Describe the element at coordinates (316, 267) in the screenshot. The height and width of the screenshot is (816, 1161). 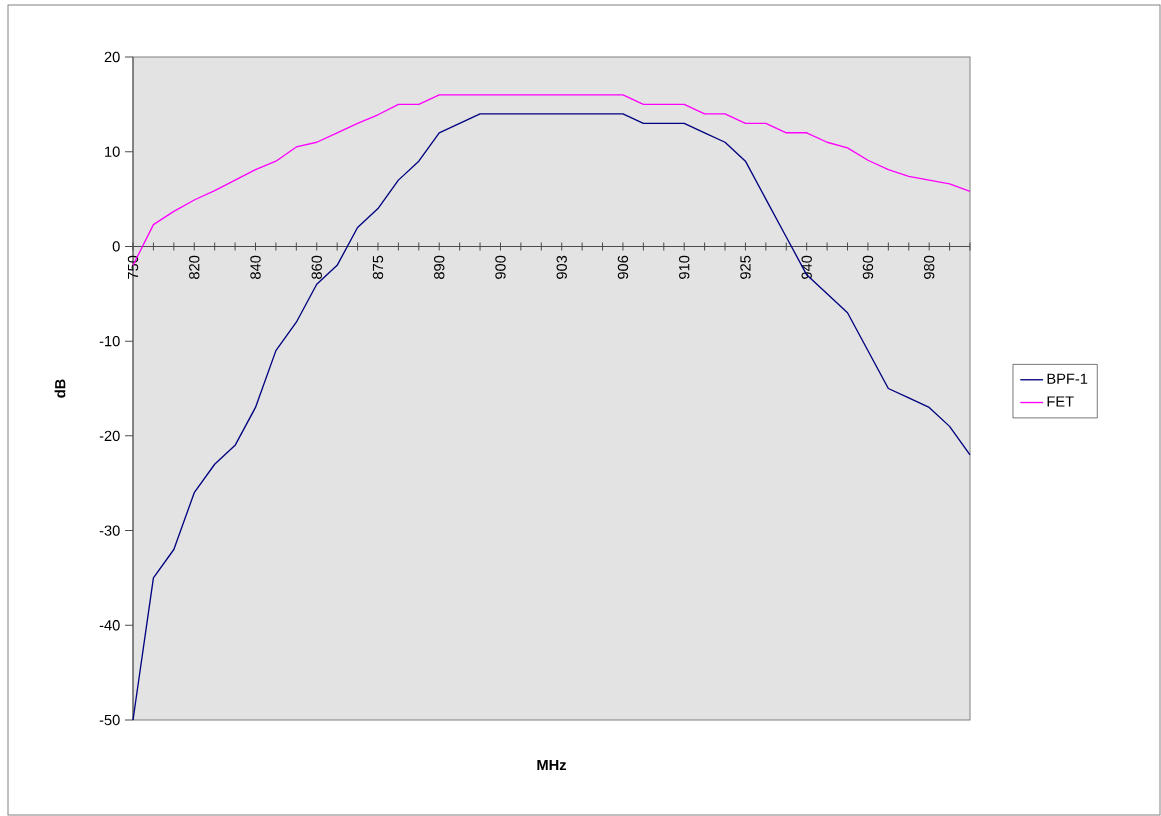
I see `x-tick-label: 860` at that location.